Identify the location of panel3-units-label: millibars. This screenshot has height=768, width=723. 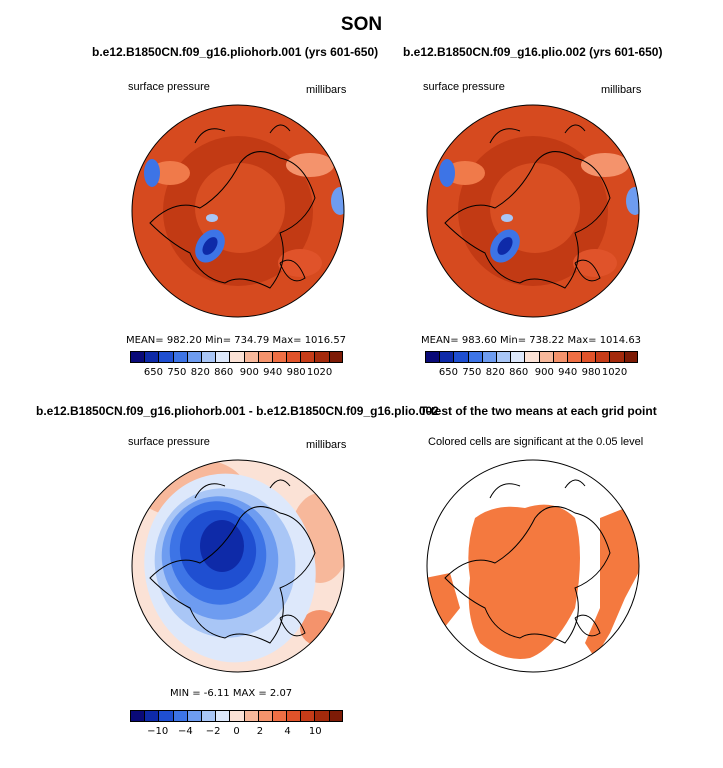
(326, 445).